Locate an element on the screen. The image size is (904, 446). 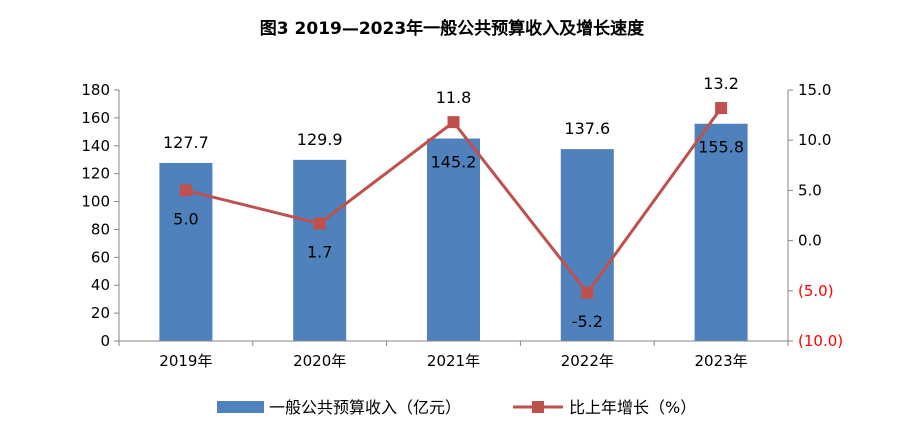
line-data-label: 13.2 is located at coordinates (721, 83).